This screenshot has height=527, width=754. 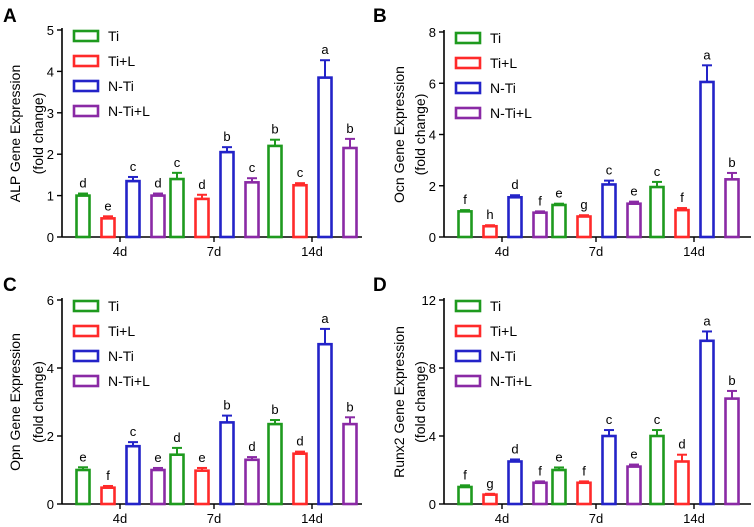 What do you see at coordinates (399, 134) in the screenshot?
I see `y-axis-label: Ocn Gene Expression` at bounding box center [399, 134].